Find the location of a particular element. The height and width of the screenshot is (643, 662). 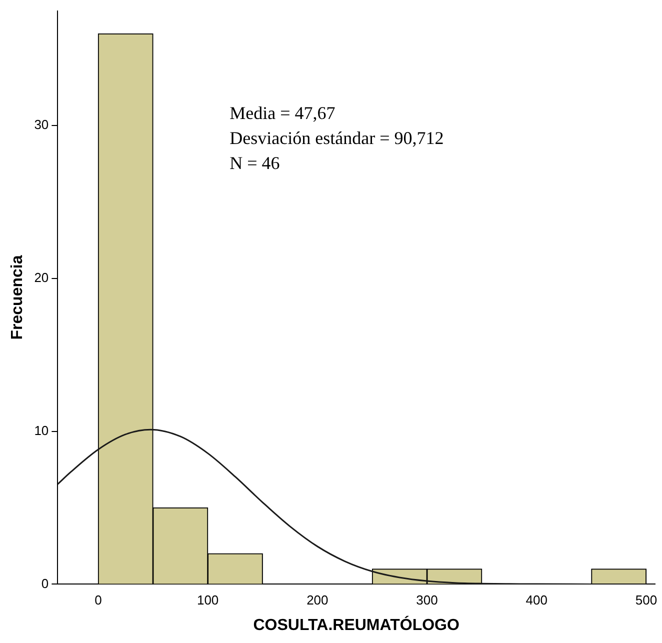

x-tick-label: 400 is located at coordinates (537, 600).